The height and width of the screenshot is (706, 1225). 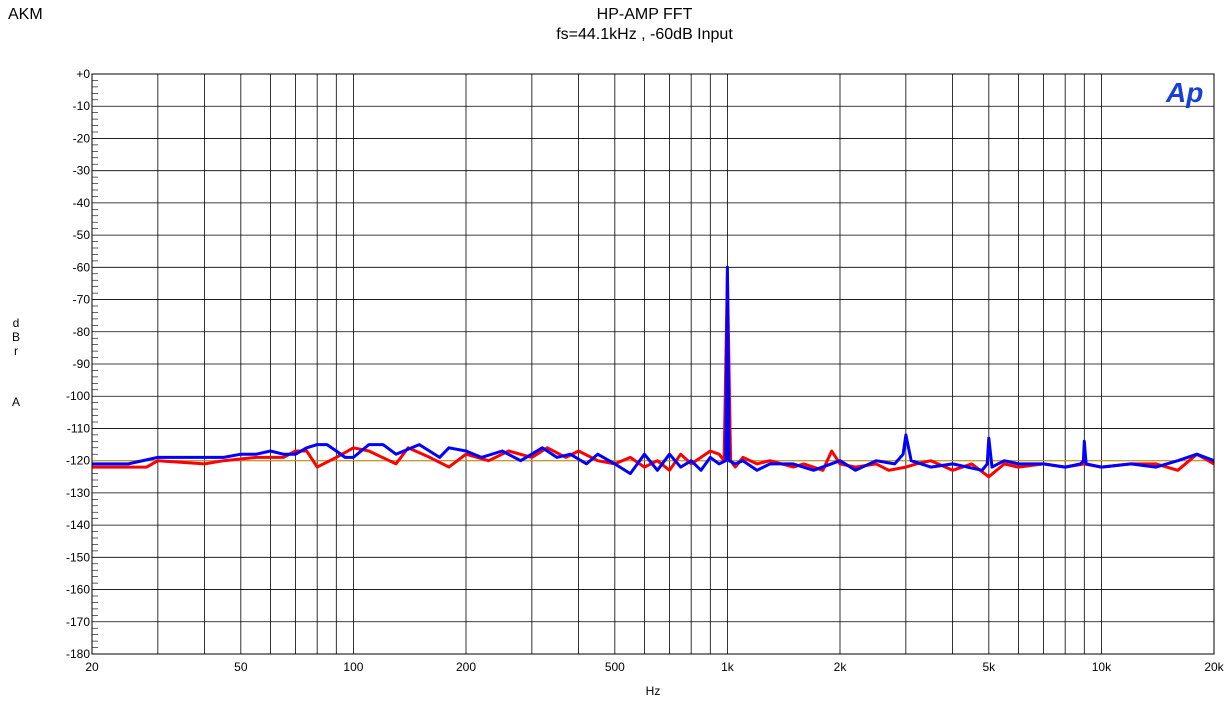 I want to click on y-axis-label-letter: A, so click(x=15, y=402).